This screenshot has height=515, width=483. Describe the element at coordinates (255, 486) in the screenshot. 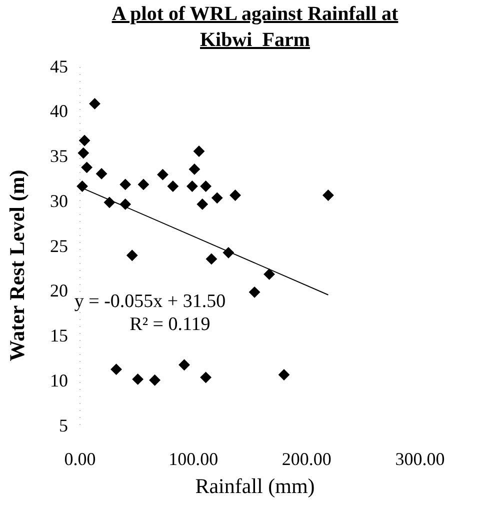

I see `x-axis-title: Rainfall (mm)` at that location.